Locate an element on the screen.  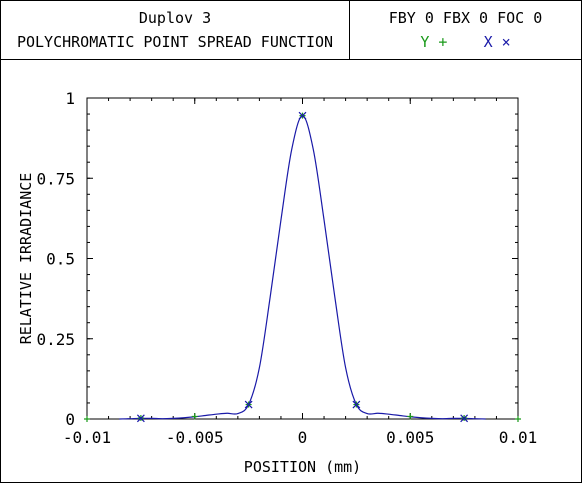
legend-marker-y: + is located at coordinates (443, 42).